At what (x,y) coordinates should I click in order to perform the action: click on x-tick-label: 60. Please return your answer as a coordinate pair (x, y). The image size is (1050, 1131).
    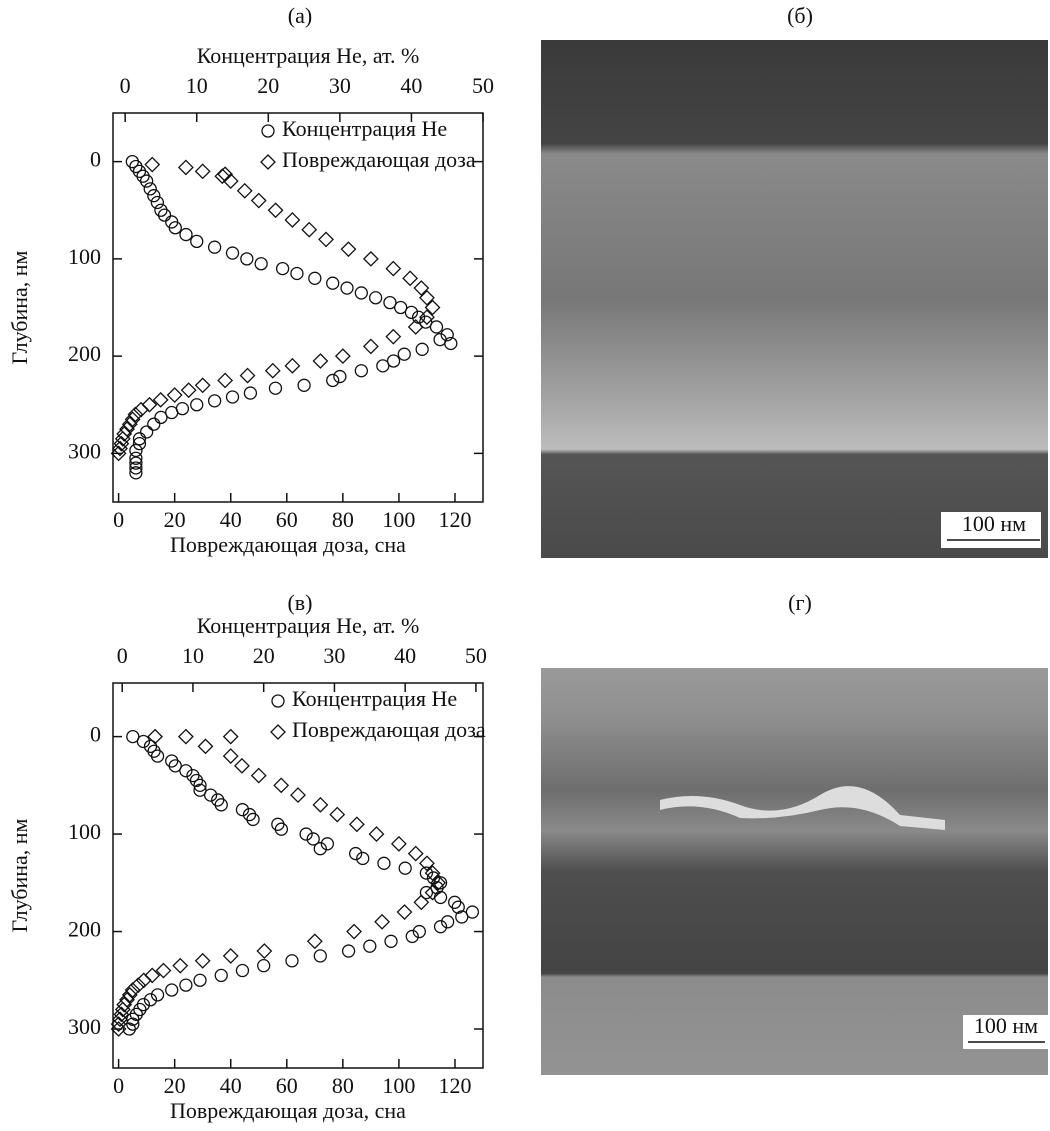
    Looking at the image, I should click on (287, 1085).